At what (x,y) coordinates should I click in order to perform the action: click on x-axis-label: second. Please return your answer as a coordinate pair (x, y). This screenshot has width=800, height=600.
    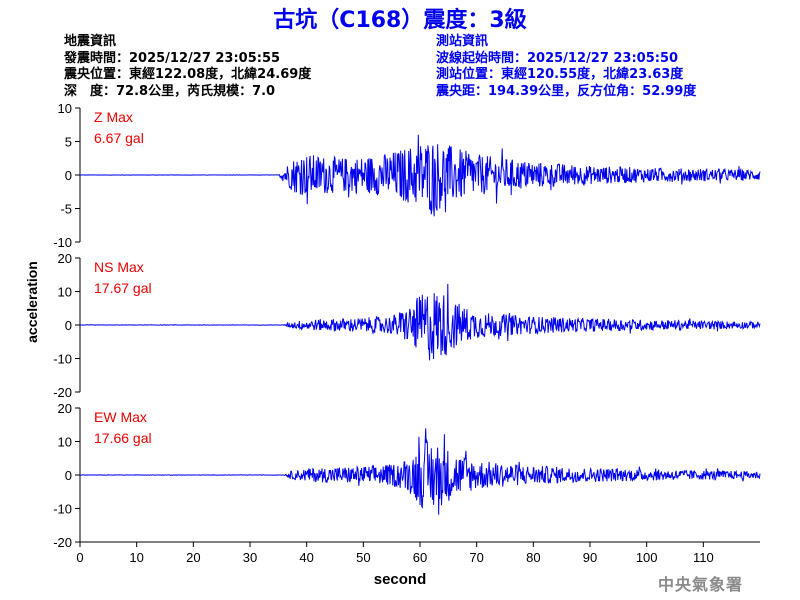
    Looking at the image, I should click on (400, 579).